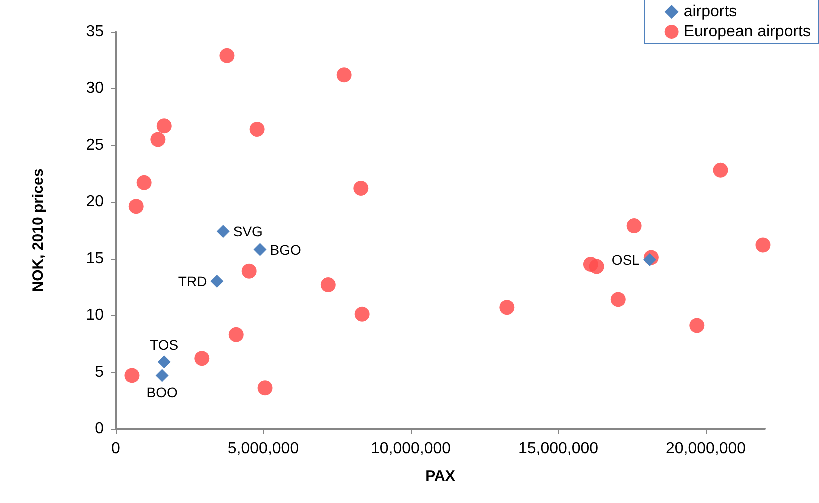 The image size is (819, 503). Describe the element at coordinates (286, 250) in the screenshot. I see `annotation: BGO` at that location.